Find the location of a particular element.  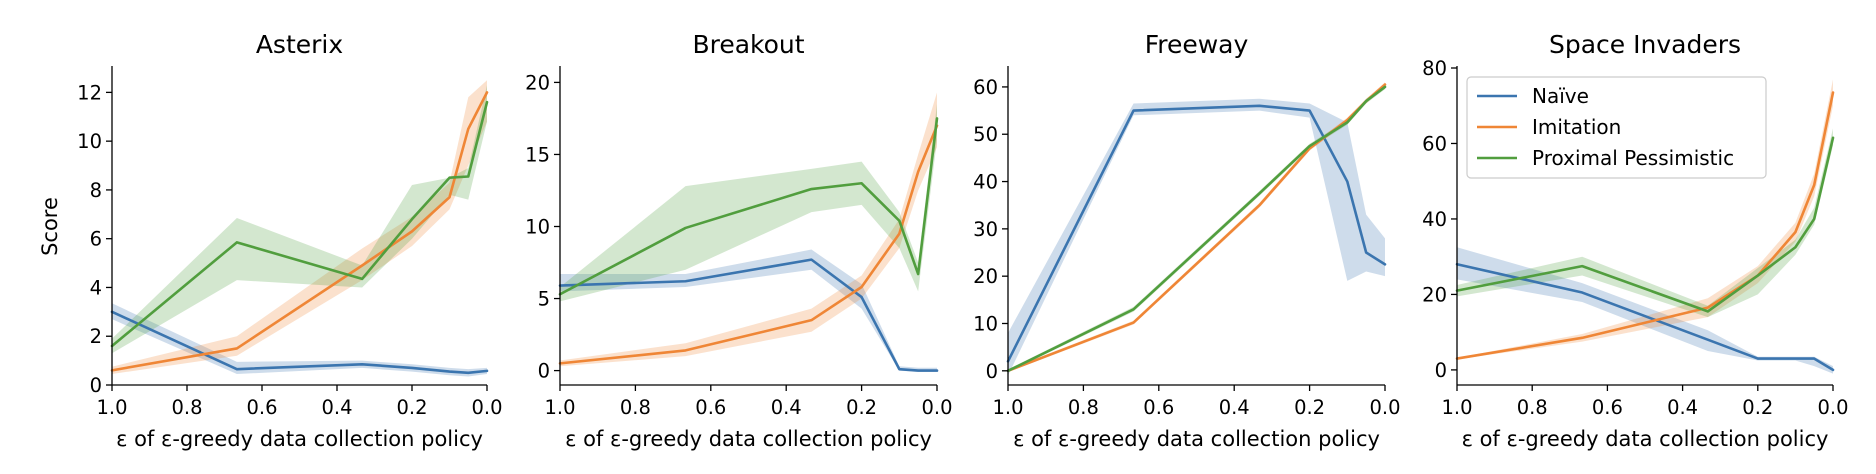

chart-title: Space Invaders is located at coordinates (1645, 44).